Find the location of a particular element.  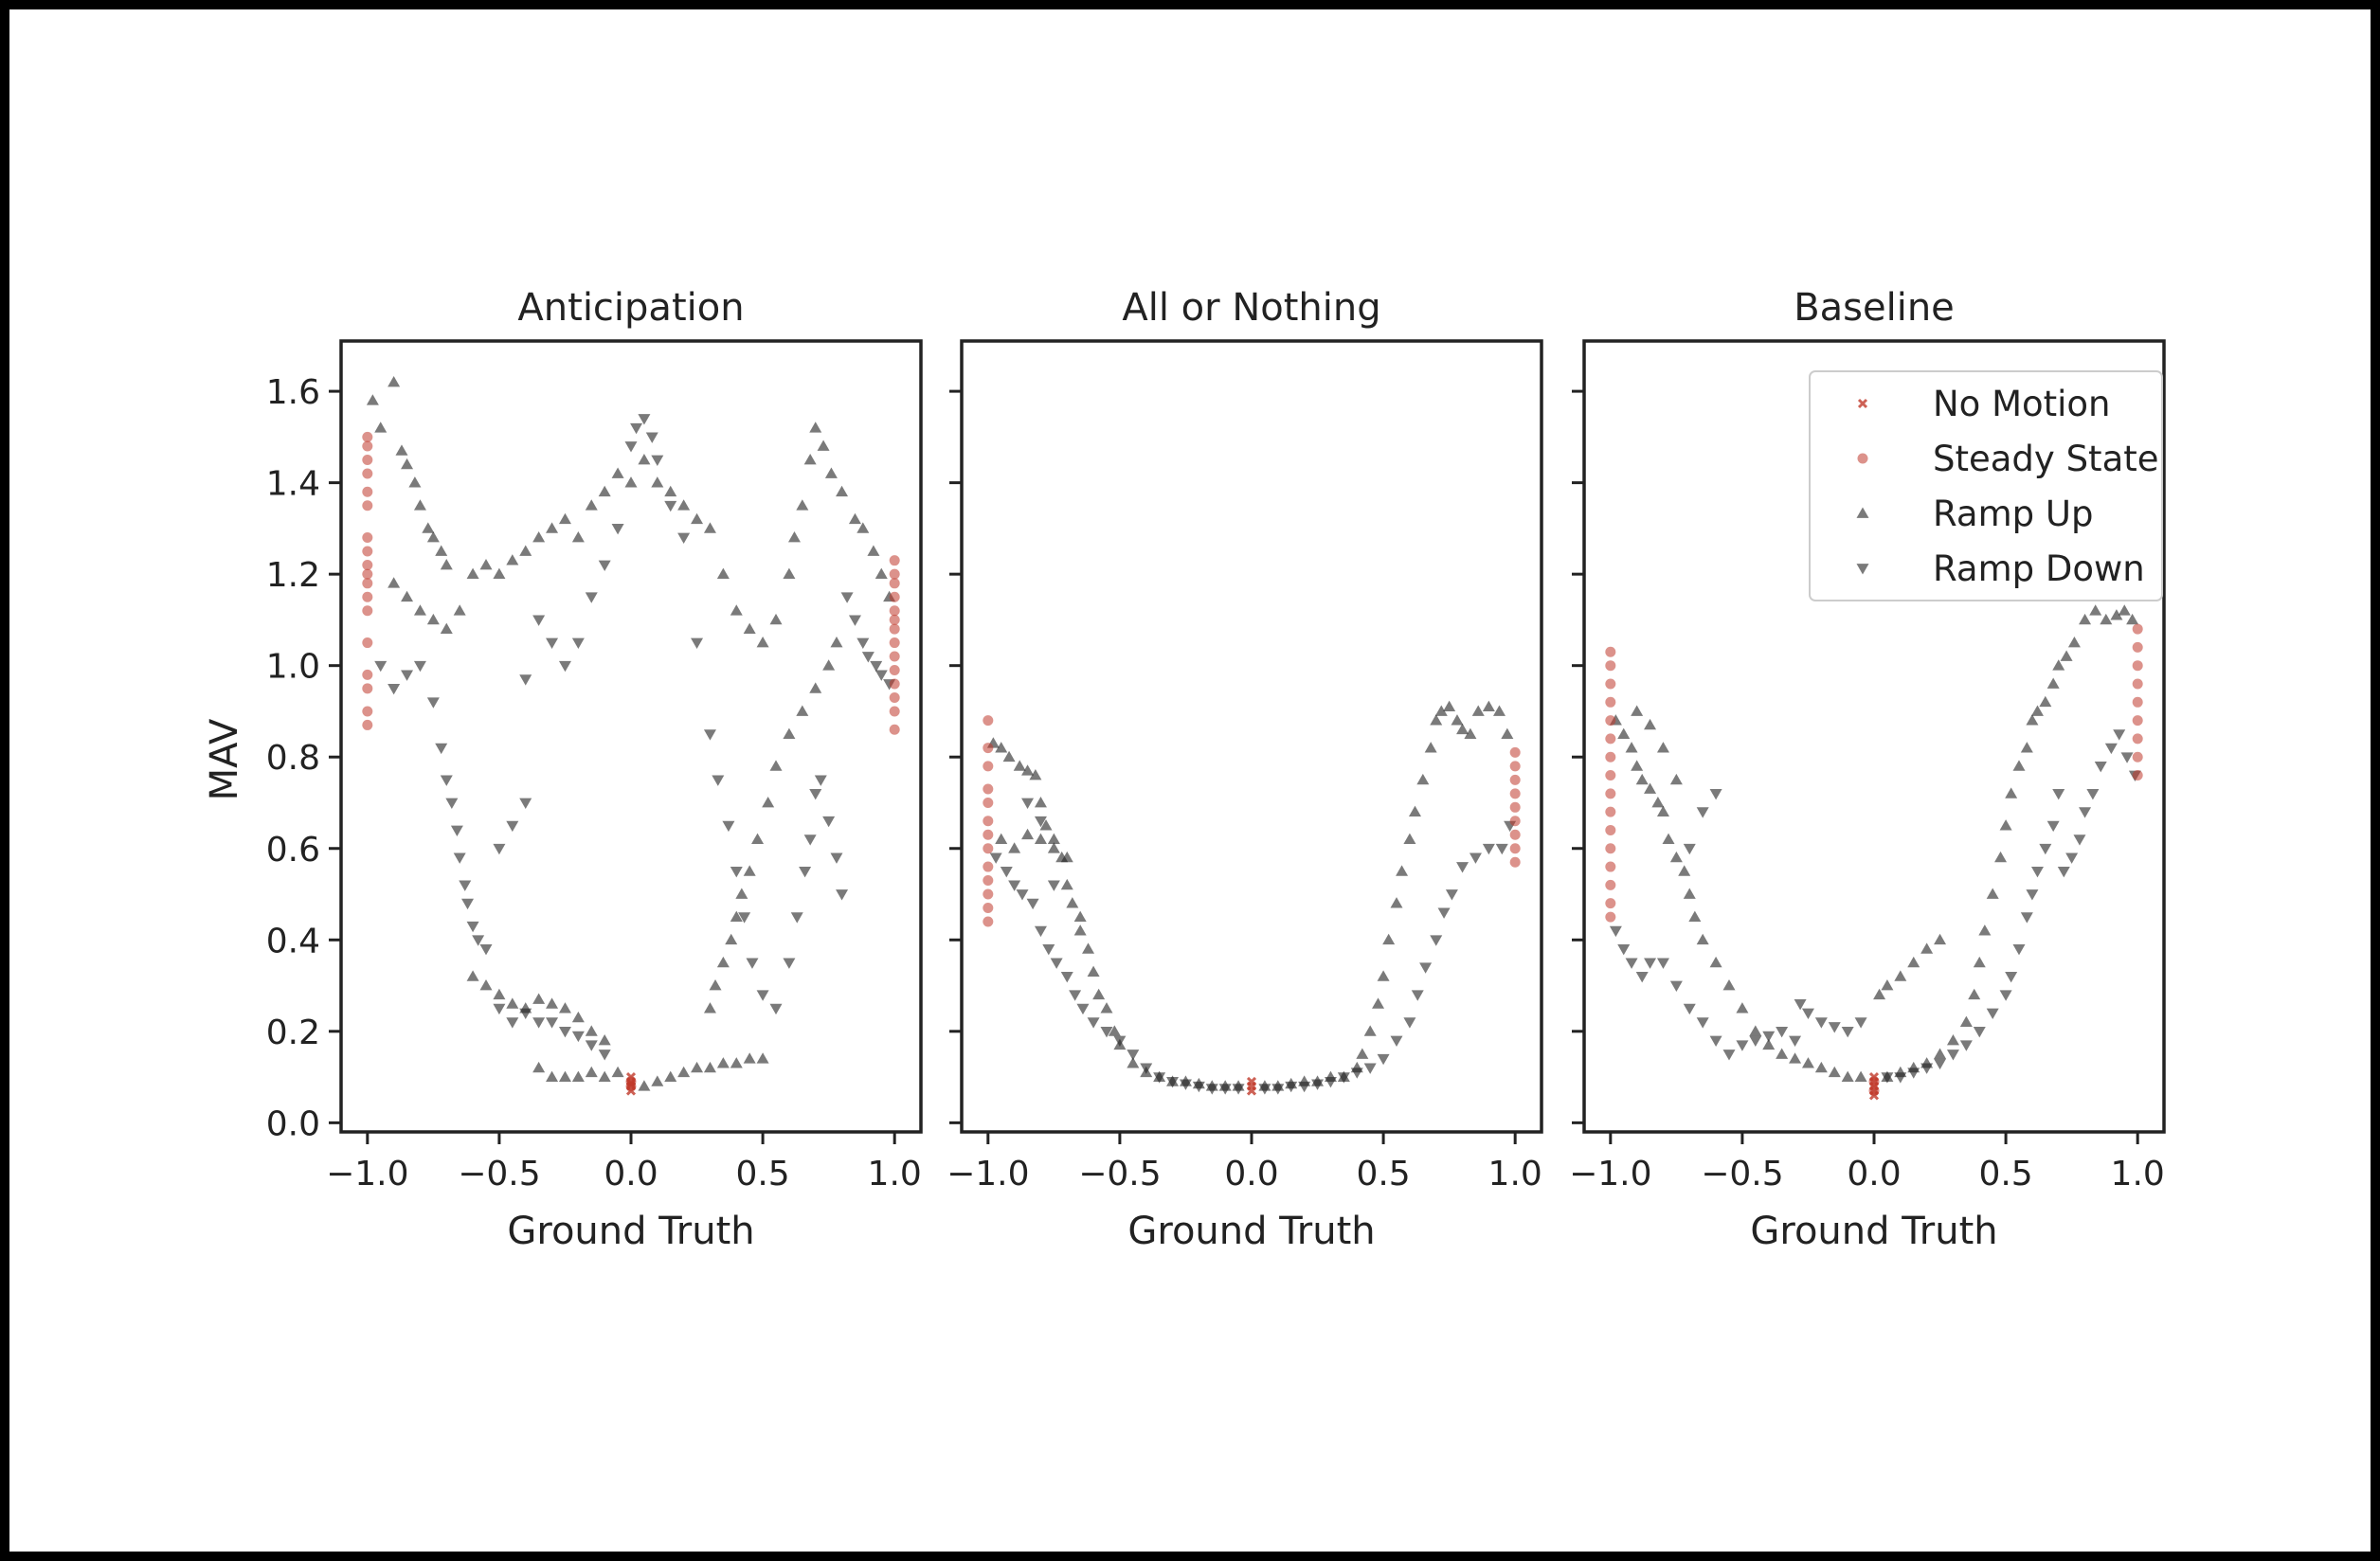

legend-label: Ramp Up is located at coordinates (2013, 513).